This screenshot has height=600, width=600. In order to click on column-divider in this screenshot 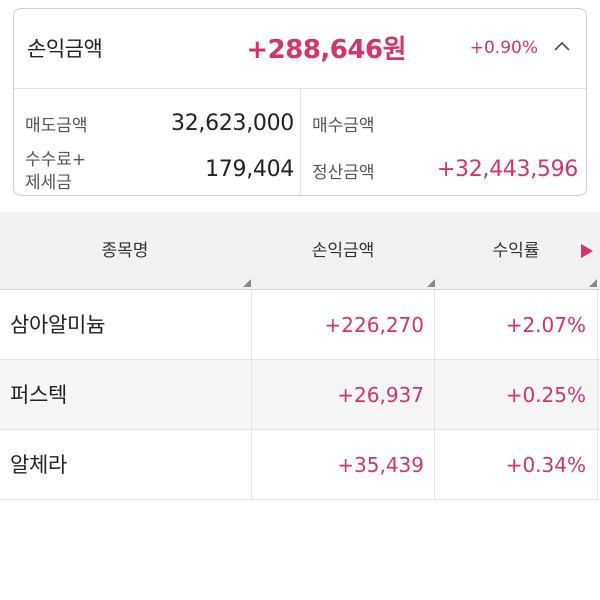, I will do `click(300, 142)`.